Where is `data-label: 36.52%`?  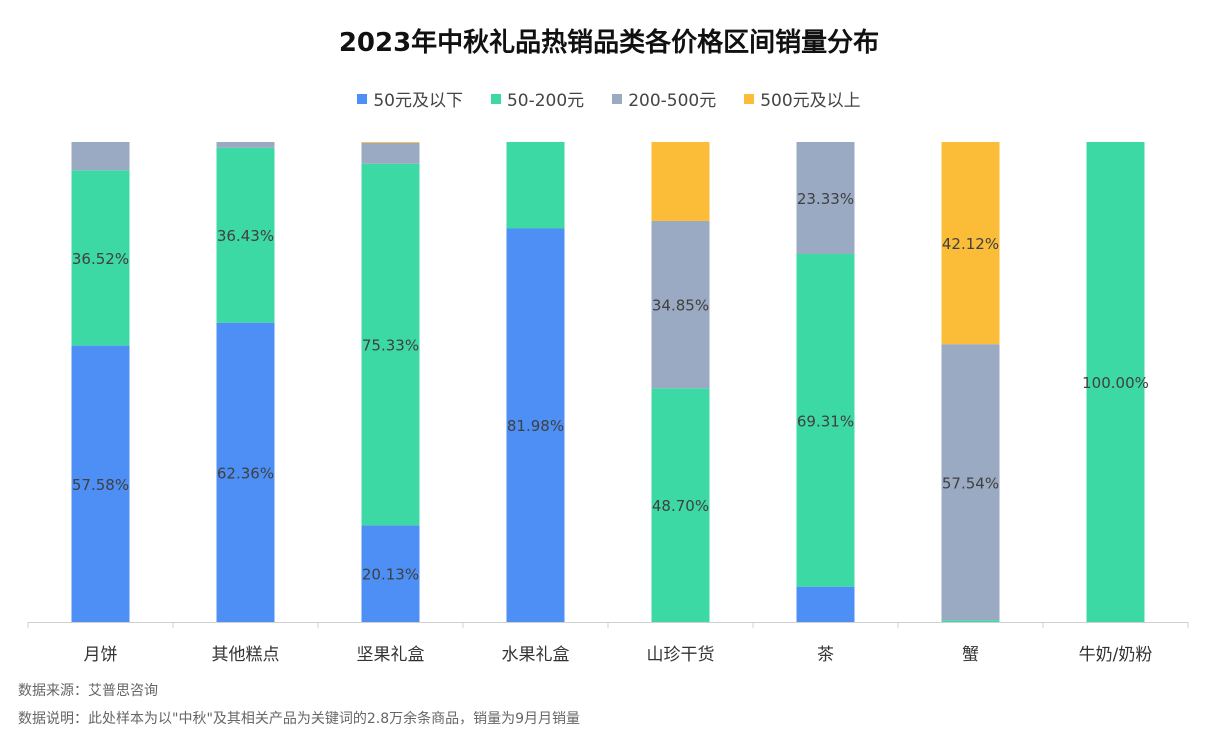
data-label: 36.52% is located at coordinates (100, 259).